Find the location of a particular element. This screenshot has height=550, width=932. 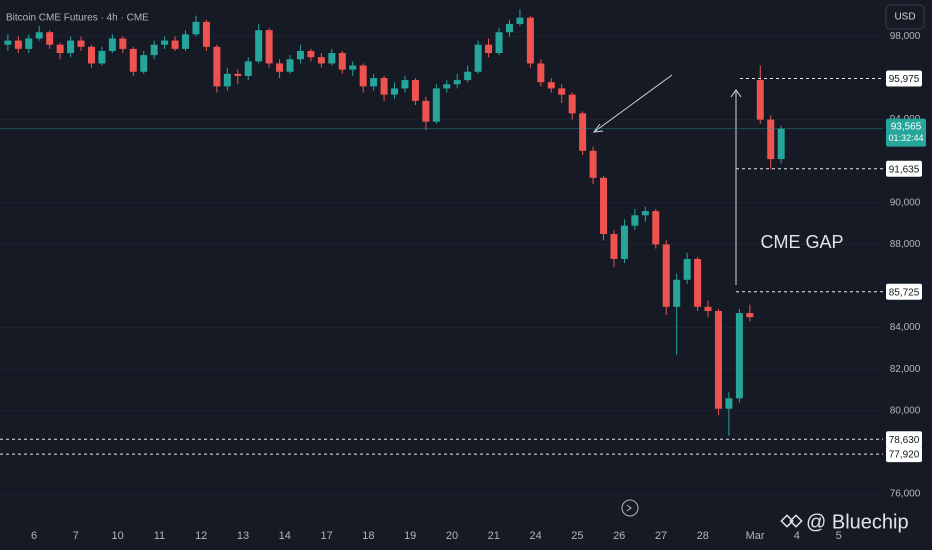

y-tick-label: 98,000 is located at coordinates (905, 36).